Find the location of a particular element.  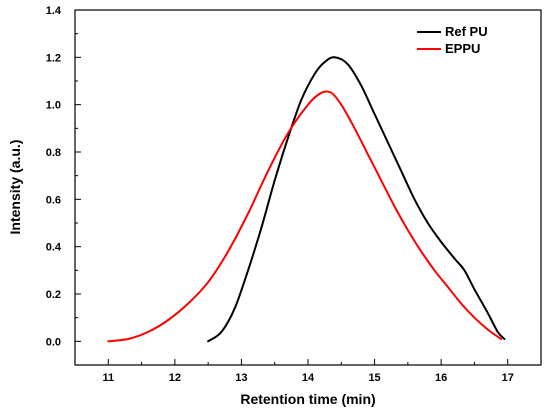

x-tick-label: 12 is located at coordinates (175, 378).